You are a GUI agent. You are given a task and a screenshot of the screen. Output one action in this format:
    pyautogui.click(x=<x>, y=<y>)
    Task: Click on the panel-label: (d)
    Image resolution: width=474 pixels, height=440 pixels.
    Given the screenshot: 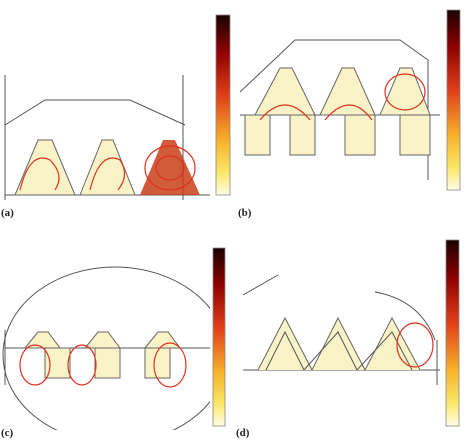 What is the action you would take?
    pyautogui.click(x=243, y=433)
    